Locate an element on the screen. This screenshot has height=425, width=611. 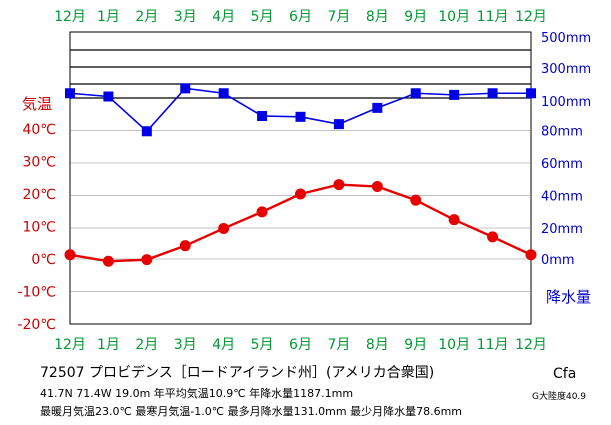
month-label-bottom: 9月 is located at coordinates (415, 345).